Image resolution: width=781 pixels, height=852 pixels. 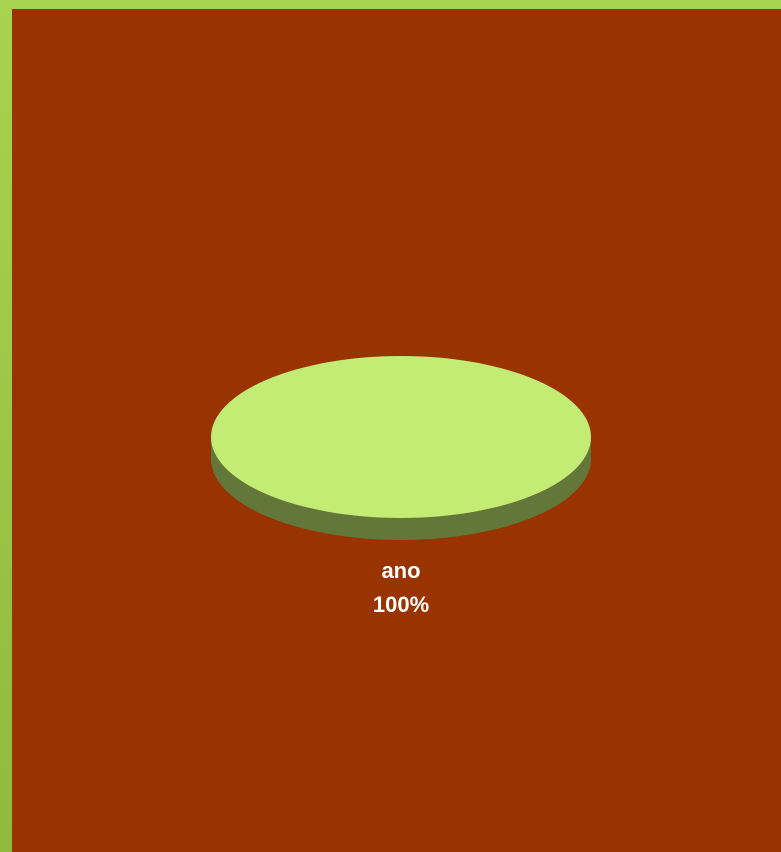 What do you see at coordinates (400, 570) in the screenshot?
I see `slice-label-name: ano` at bounding box center [400, 570].